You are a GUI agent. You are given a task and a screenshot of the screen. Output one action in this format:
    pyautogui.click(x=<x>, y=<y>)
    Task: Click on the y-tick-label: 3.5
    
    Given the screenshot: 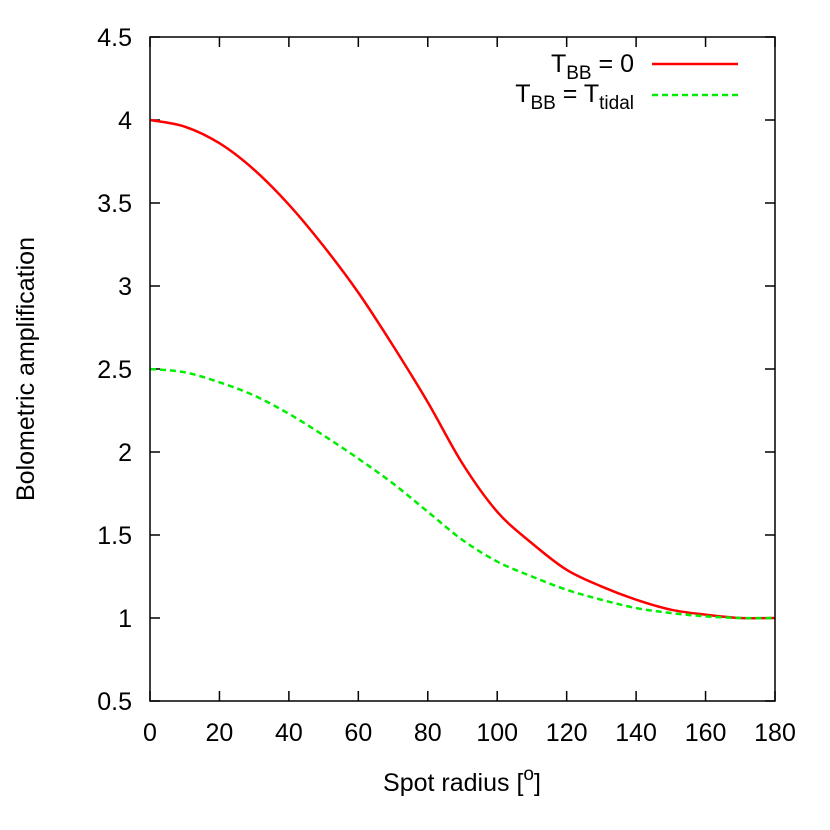 What is the action you would take?
    pyautogui.click(x=114, y=204)
    